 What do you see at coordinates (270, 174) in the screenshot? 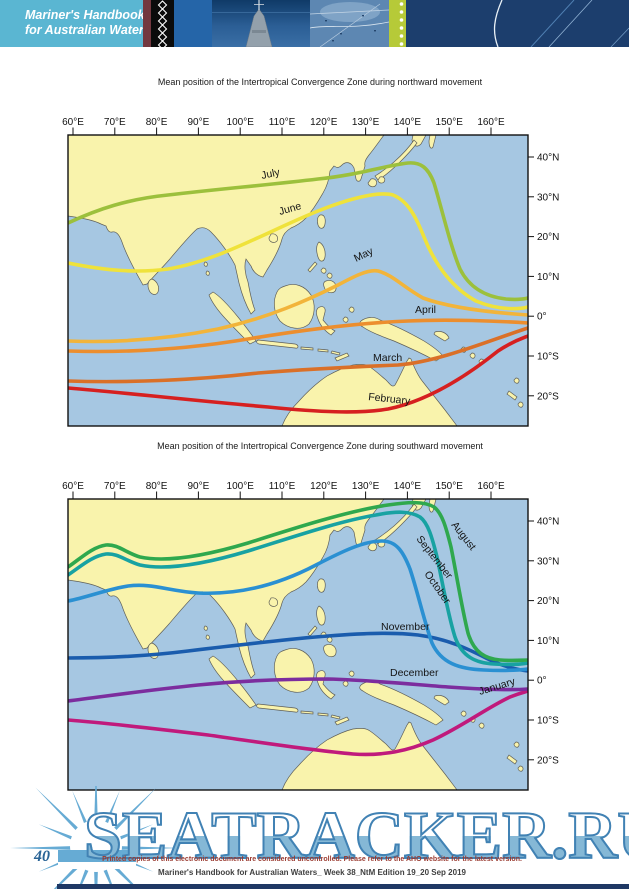
I see `month-label-july: July` at bounding box center [270, 174].